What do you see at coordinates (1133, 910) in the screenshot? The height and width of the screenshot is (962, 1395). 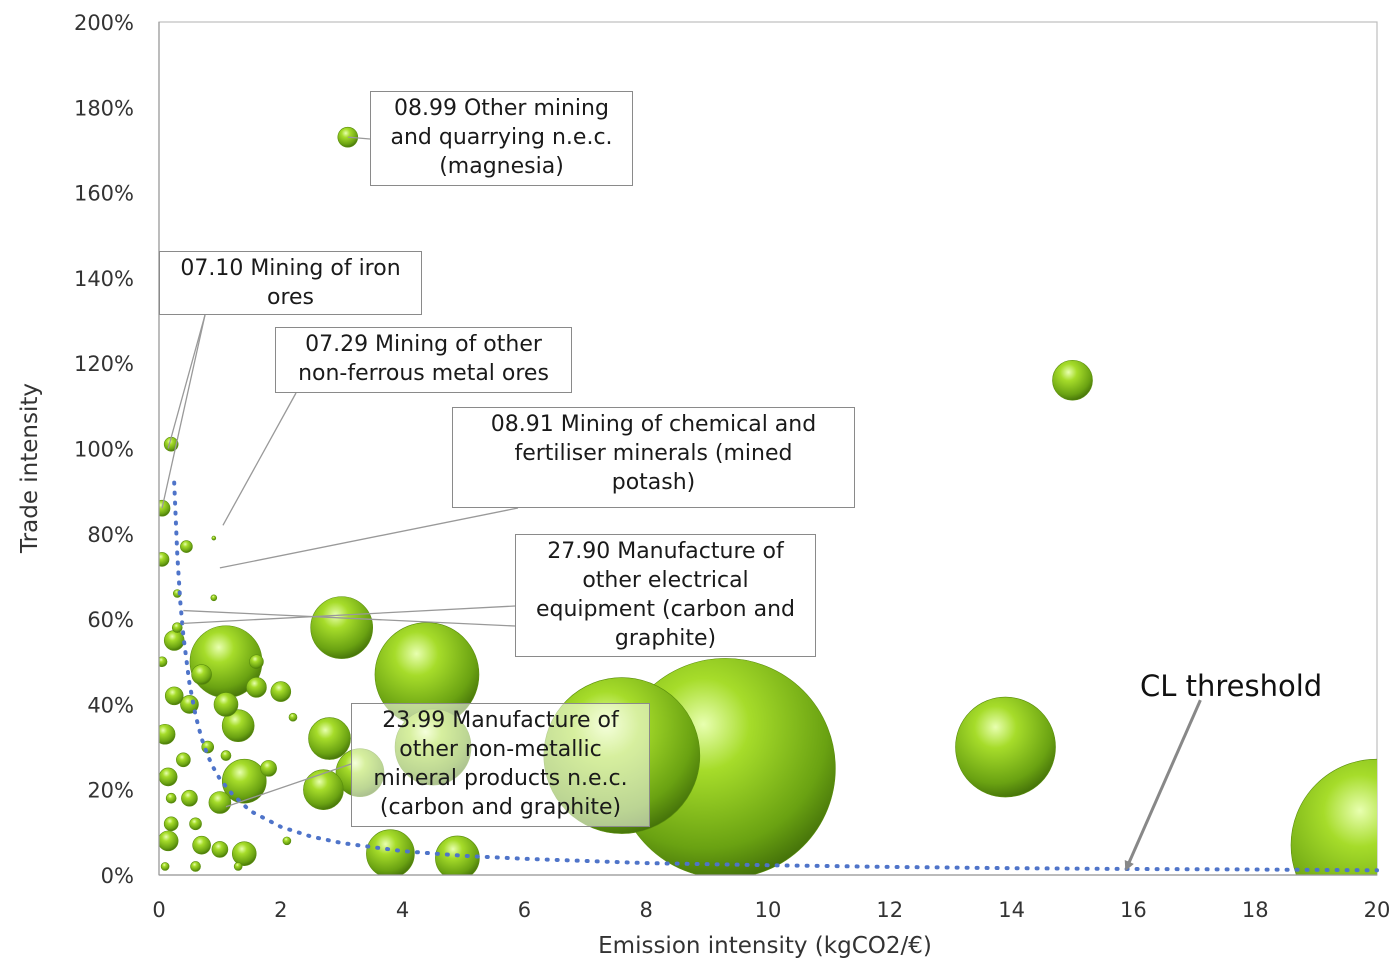 I see `x-tick-label: 16` at bounding box center [1133, 910].